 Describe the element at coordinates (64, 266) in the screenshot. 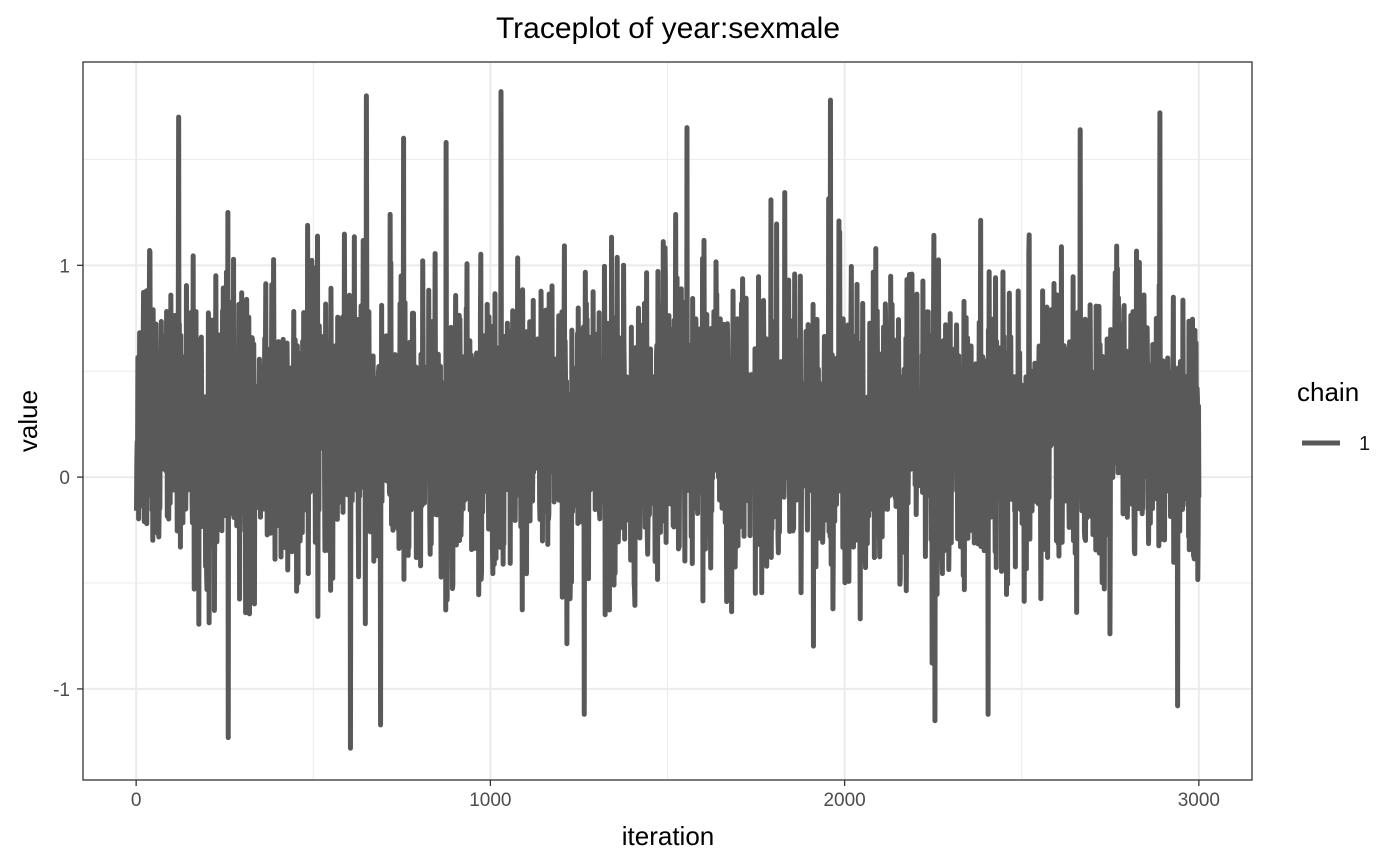

I see `y-tick-label: 1` at that location.